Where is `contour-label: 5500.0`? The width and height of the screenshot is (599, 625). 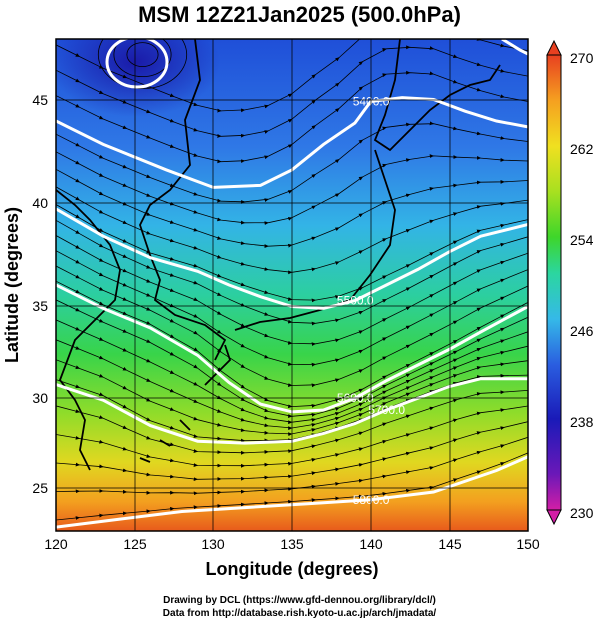 contour-label: 5500.0 is located at coordinates (355, 301).